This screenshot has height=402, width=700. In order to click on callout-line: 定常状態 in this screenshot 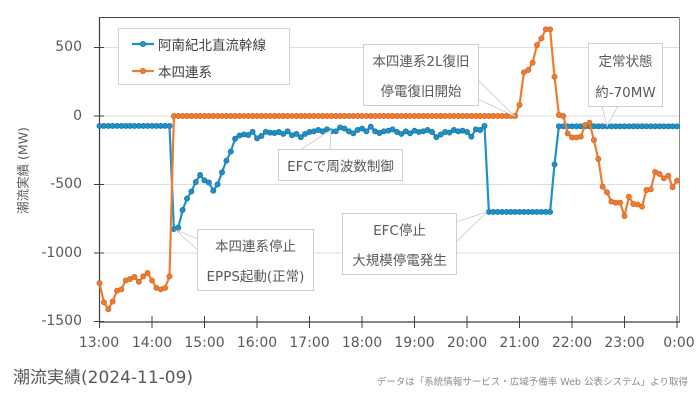, I will do `click(625, 61)`.